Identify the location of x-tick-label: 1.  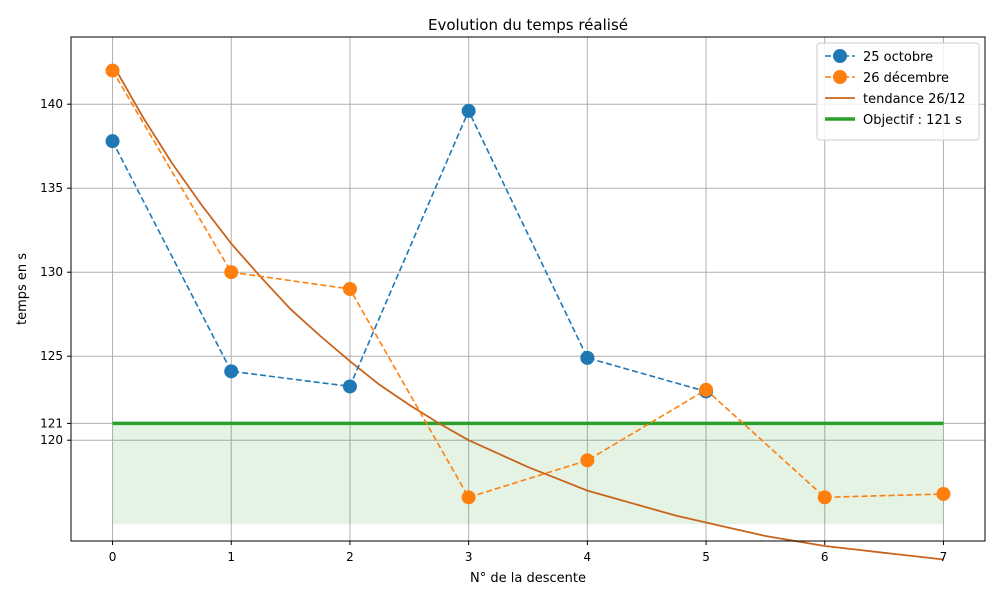
(231, 557).